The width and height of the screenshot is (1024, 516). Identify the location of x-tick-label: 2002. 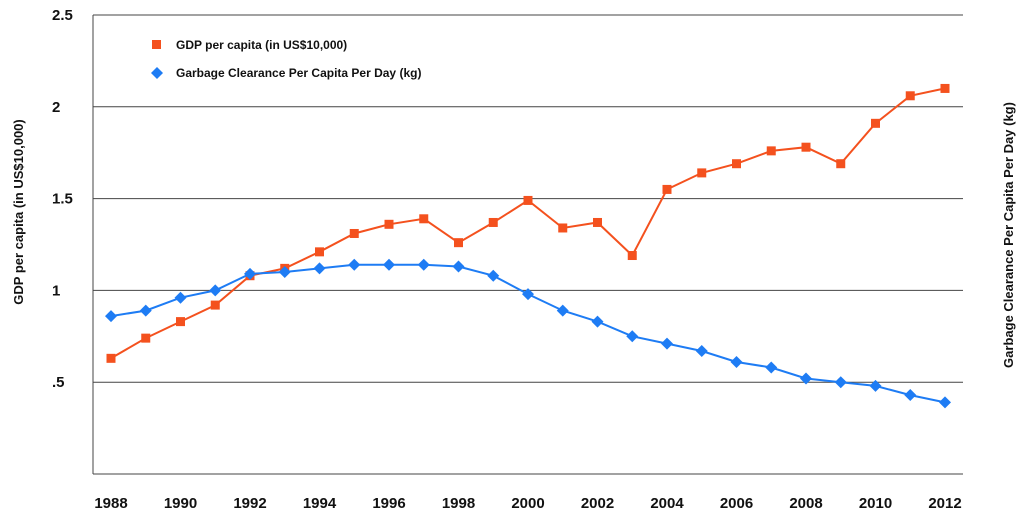
(597, 503).